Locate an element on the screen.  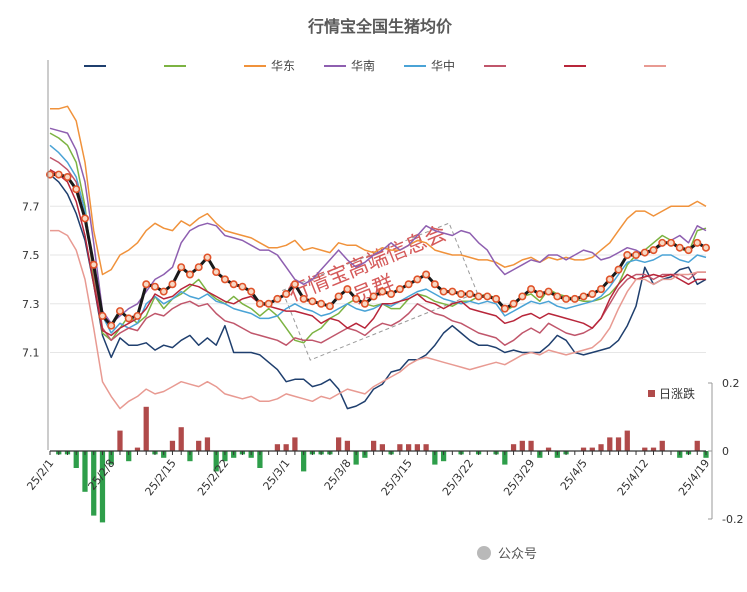
y-tick-label: 7.1 is located at coordinates (31, 353).